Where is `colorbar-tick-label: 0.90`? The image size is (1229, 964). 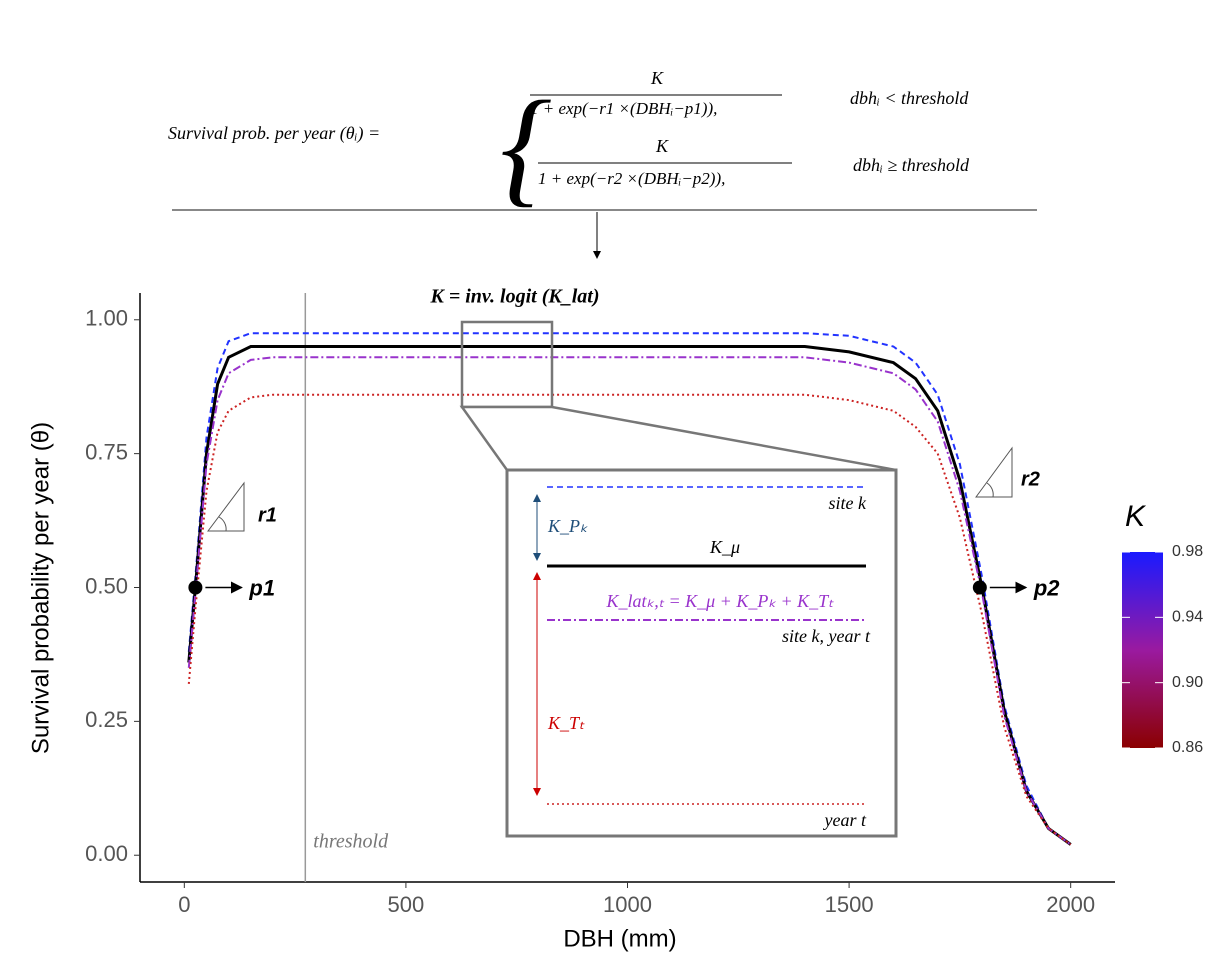 colorbar-tick-label: 0.90 is located at coordinates (1187, 682).